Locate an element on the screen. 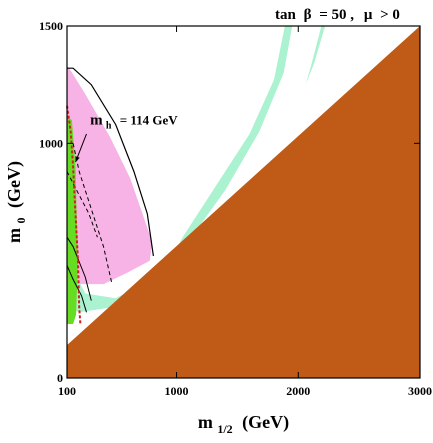 Image resolution: width=433 pixels, height=443 pixels. title-beta: β is located at coordinates (308, 15).